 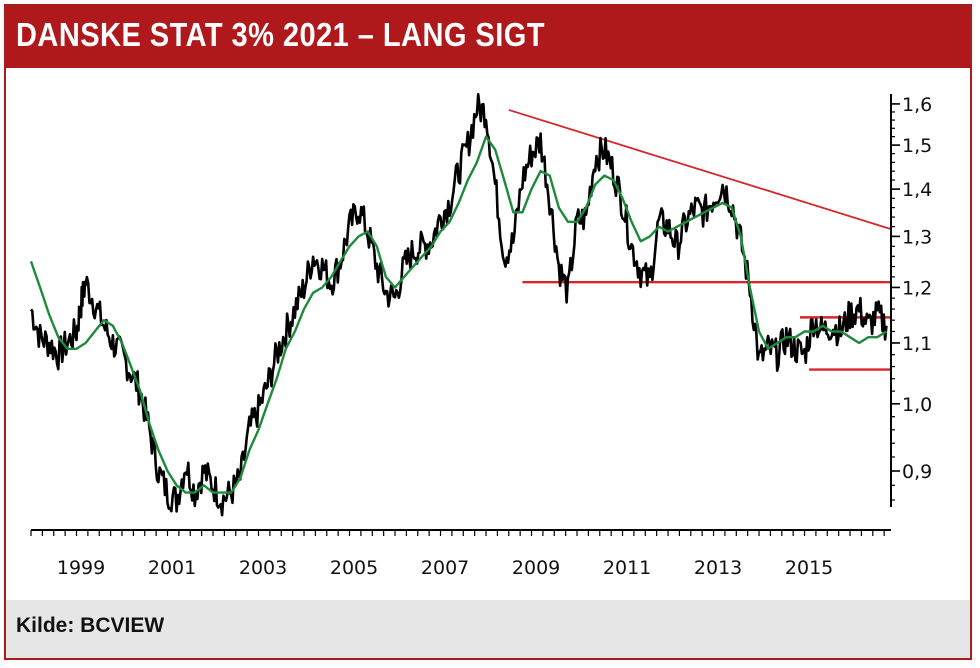 I want to click on x-tick-label: 2011, so click(x=627, y=568).